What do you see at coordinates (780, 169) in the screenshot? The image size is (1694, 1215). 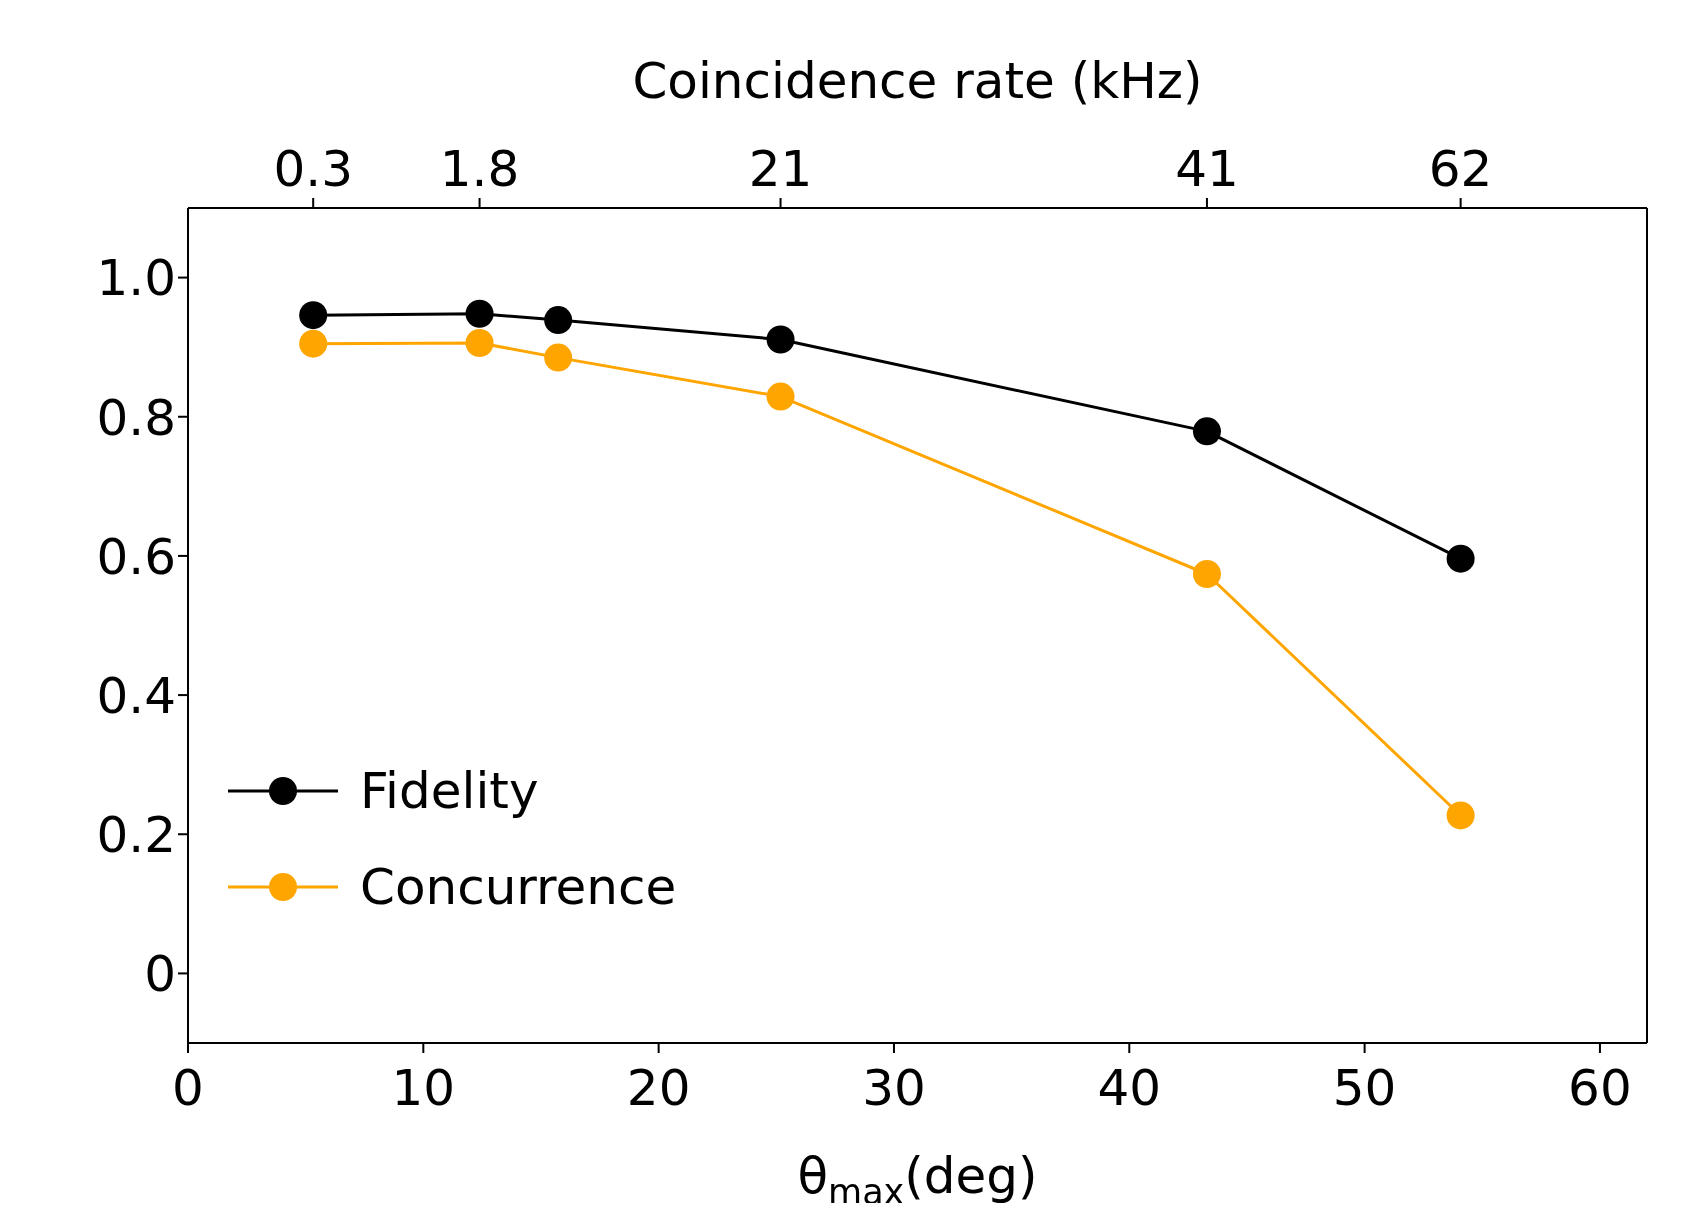 I see `annotation: 21` at bounding box center [780, 169].